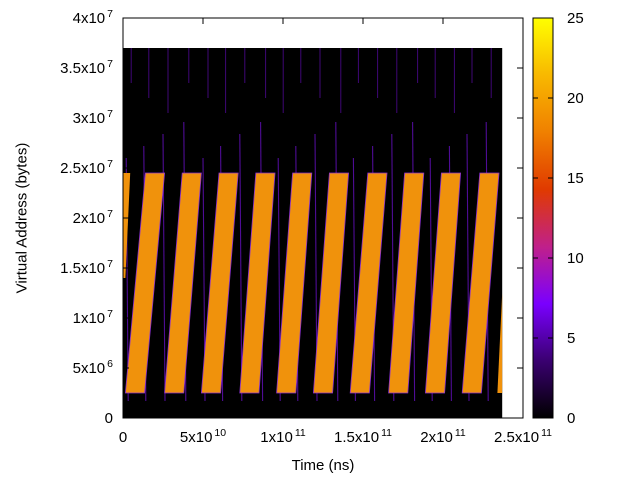 This screenshot has height=480, width=640. I want to click on y-tick-label: 1.5x10 7, so click(86, 267).